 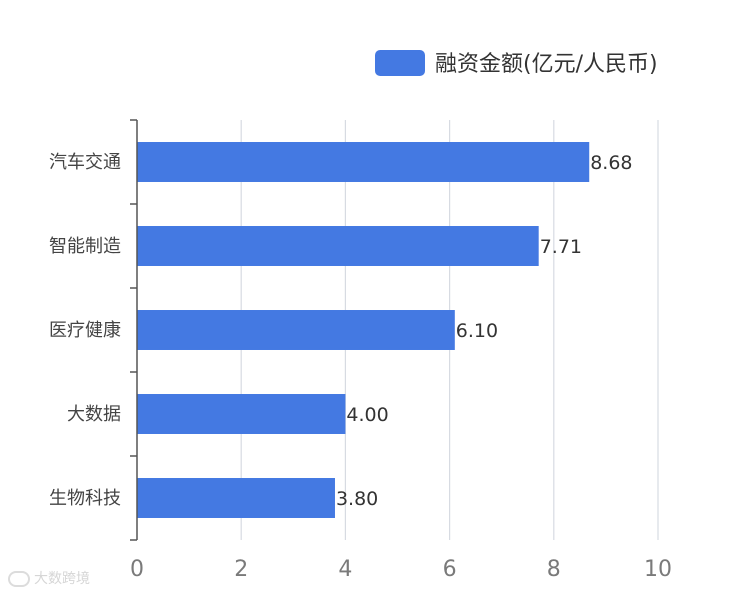 What do you see at coordinates (134, 330) in the screenshot?
I see `y-axis` at bounding box center [134, 330].